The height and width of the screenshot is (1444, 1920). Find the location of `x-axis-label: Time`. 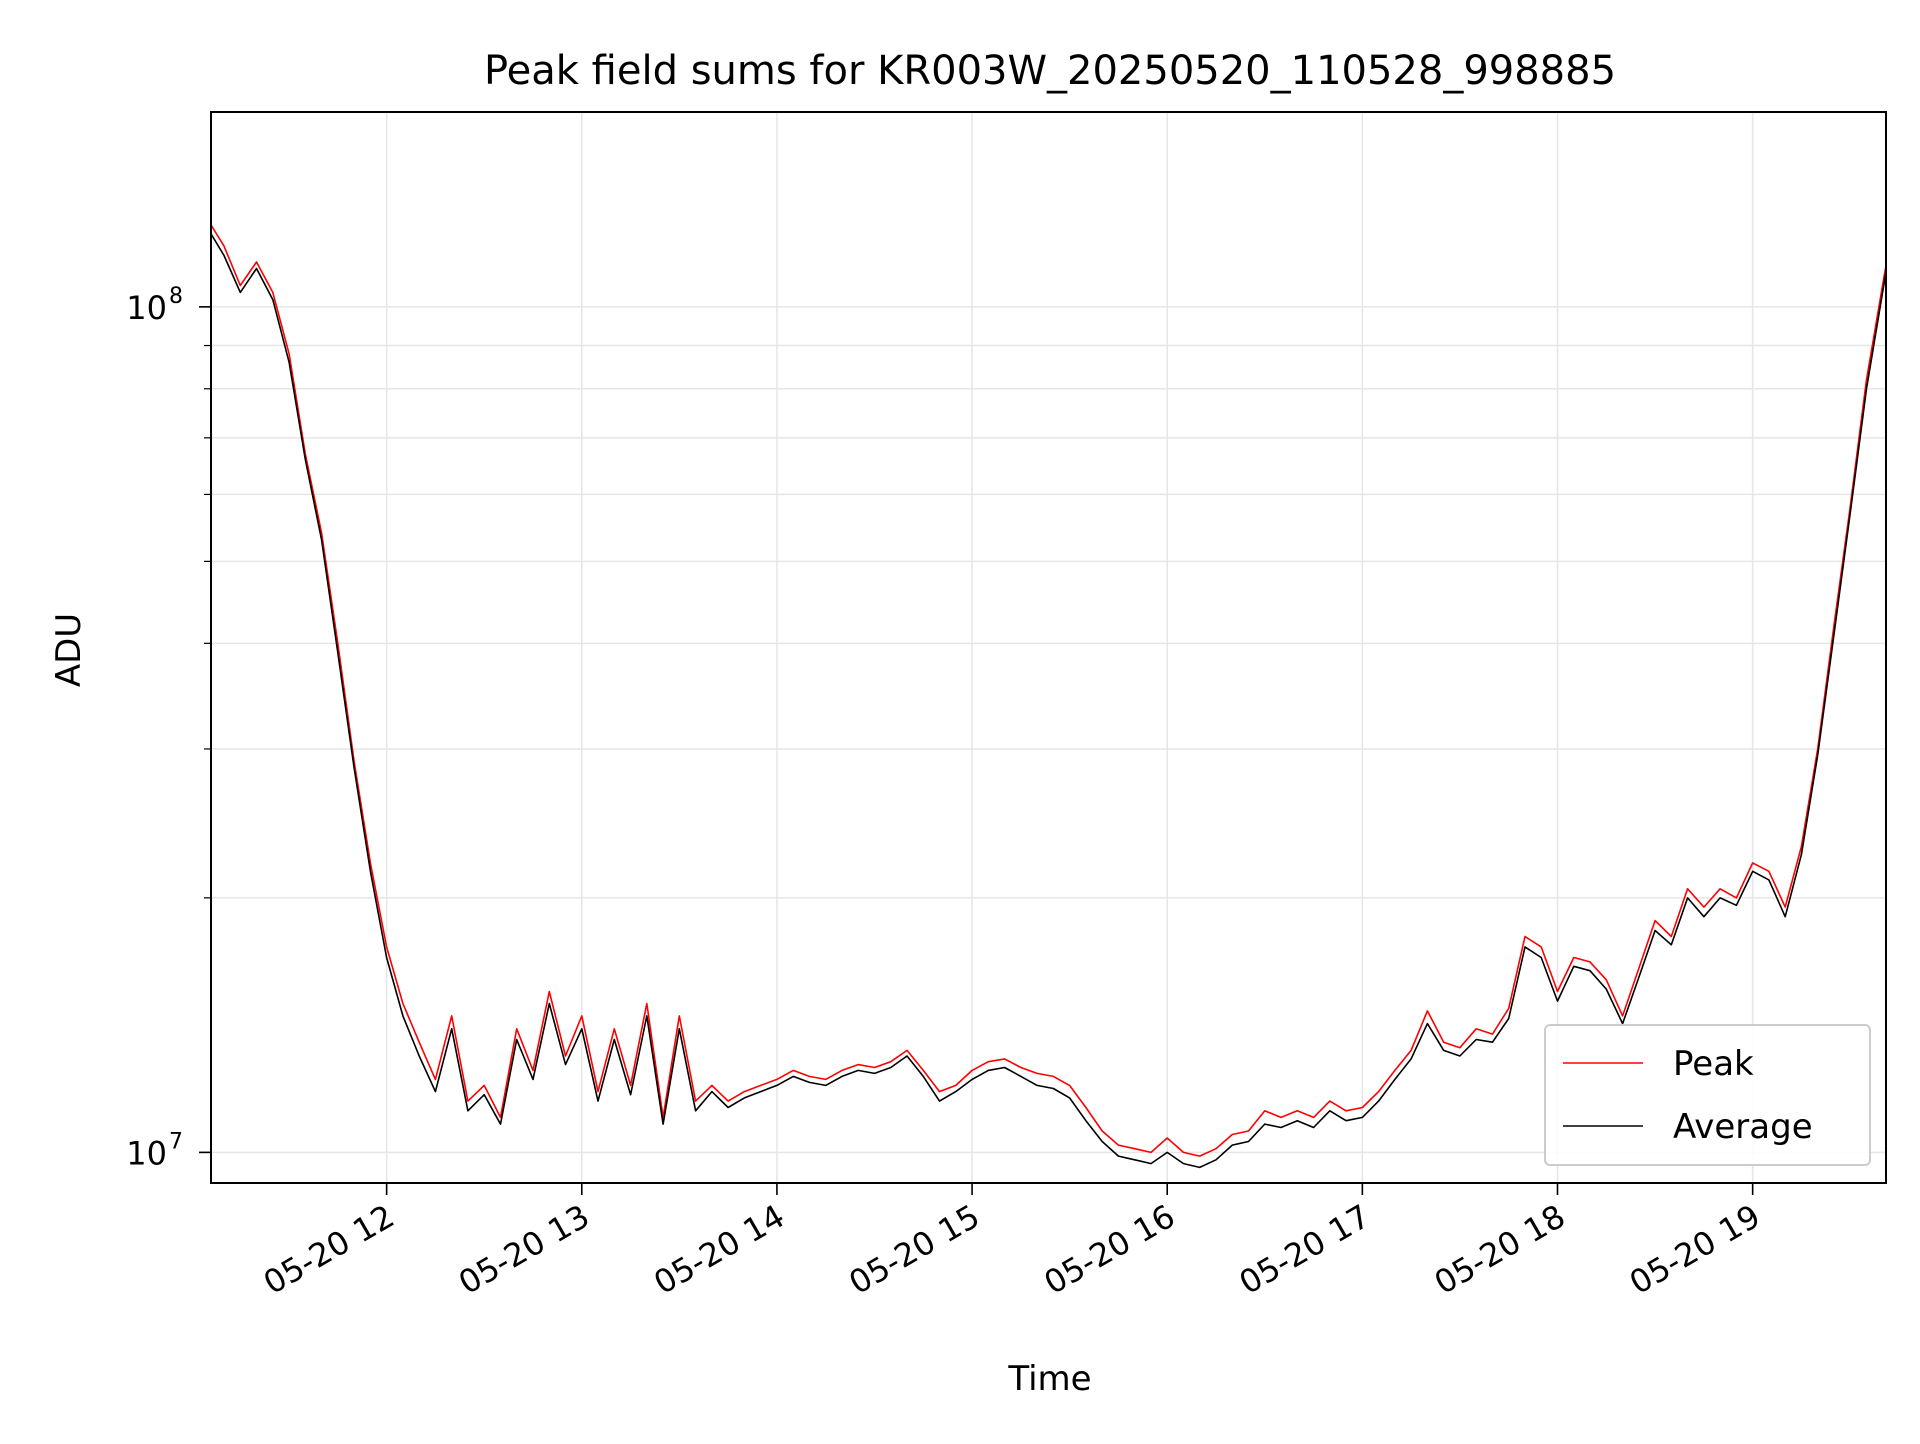

x-axis-label: Time is located at coordinates (1049, 1379).